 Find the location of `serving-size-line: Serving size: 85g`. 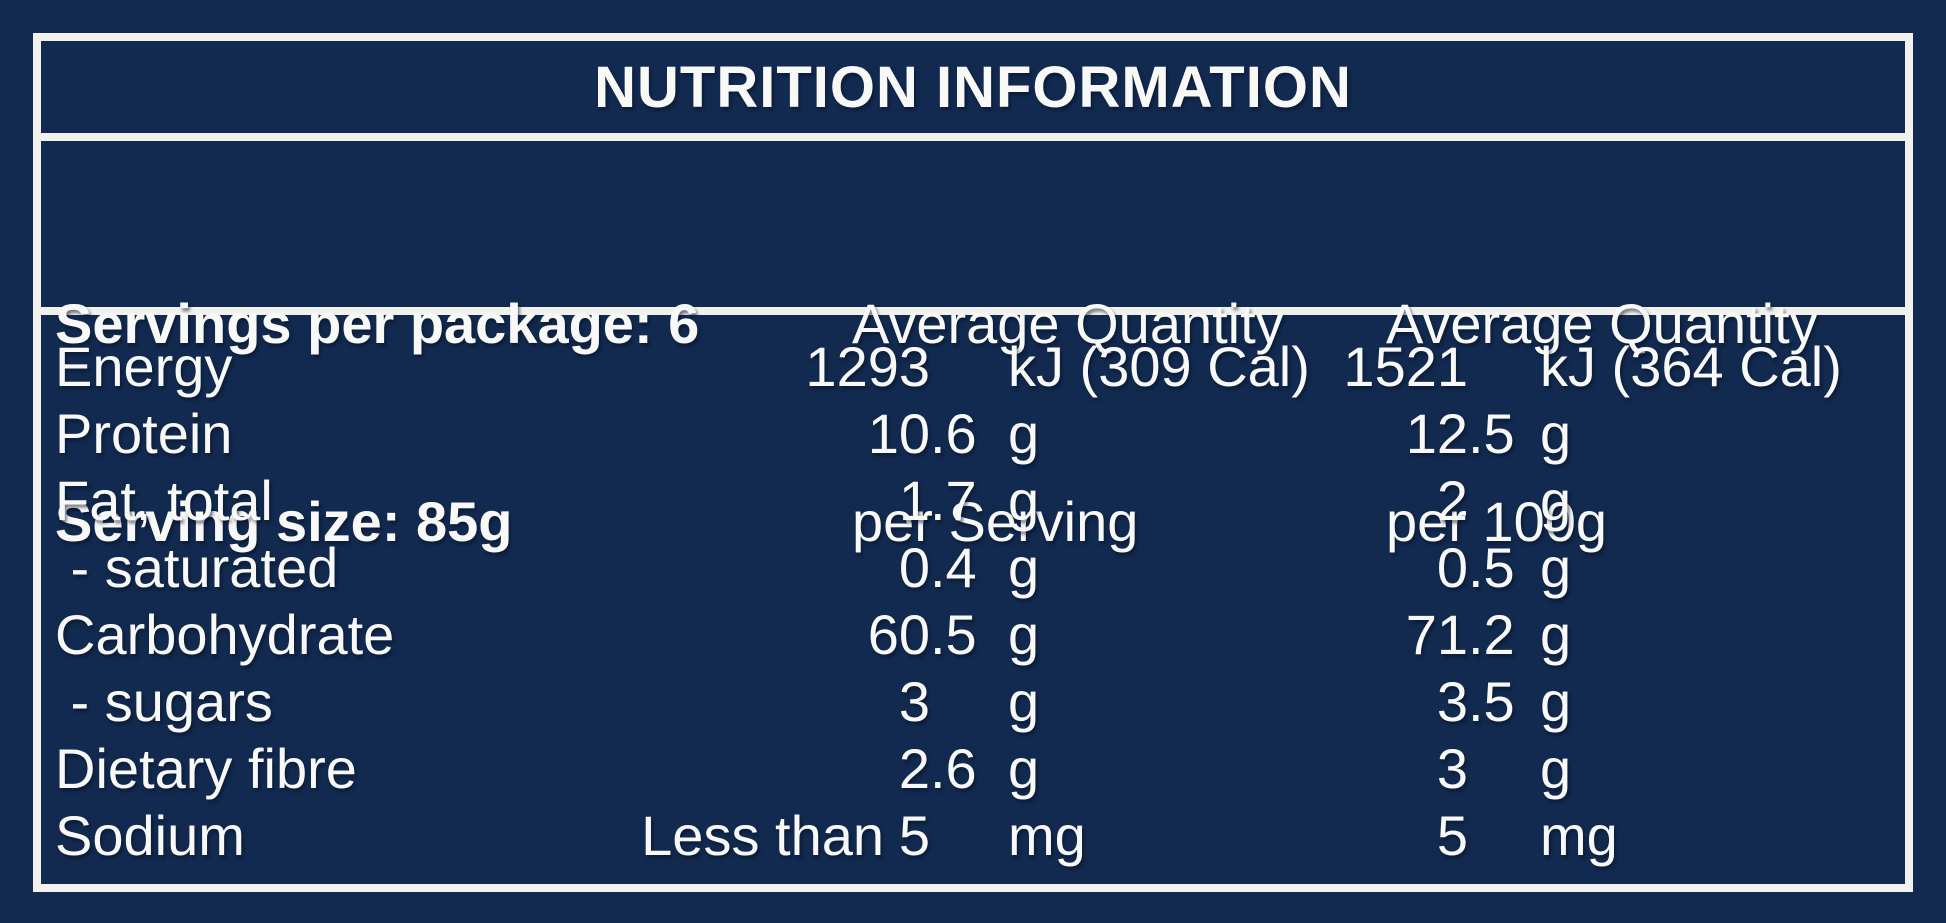

serving-size-line: Serving size: 85g is located at coordinates (284, 521).